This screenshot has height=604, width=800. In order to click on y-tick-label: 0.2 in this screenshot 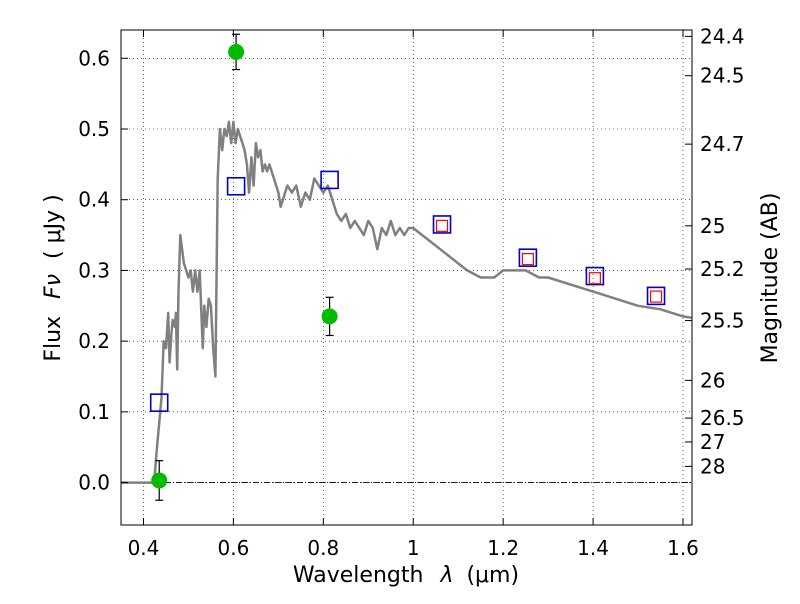, I will do `click(94, 341)`.